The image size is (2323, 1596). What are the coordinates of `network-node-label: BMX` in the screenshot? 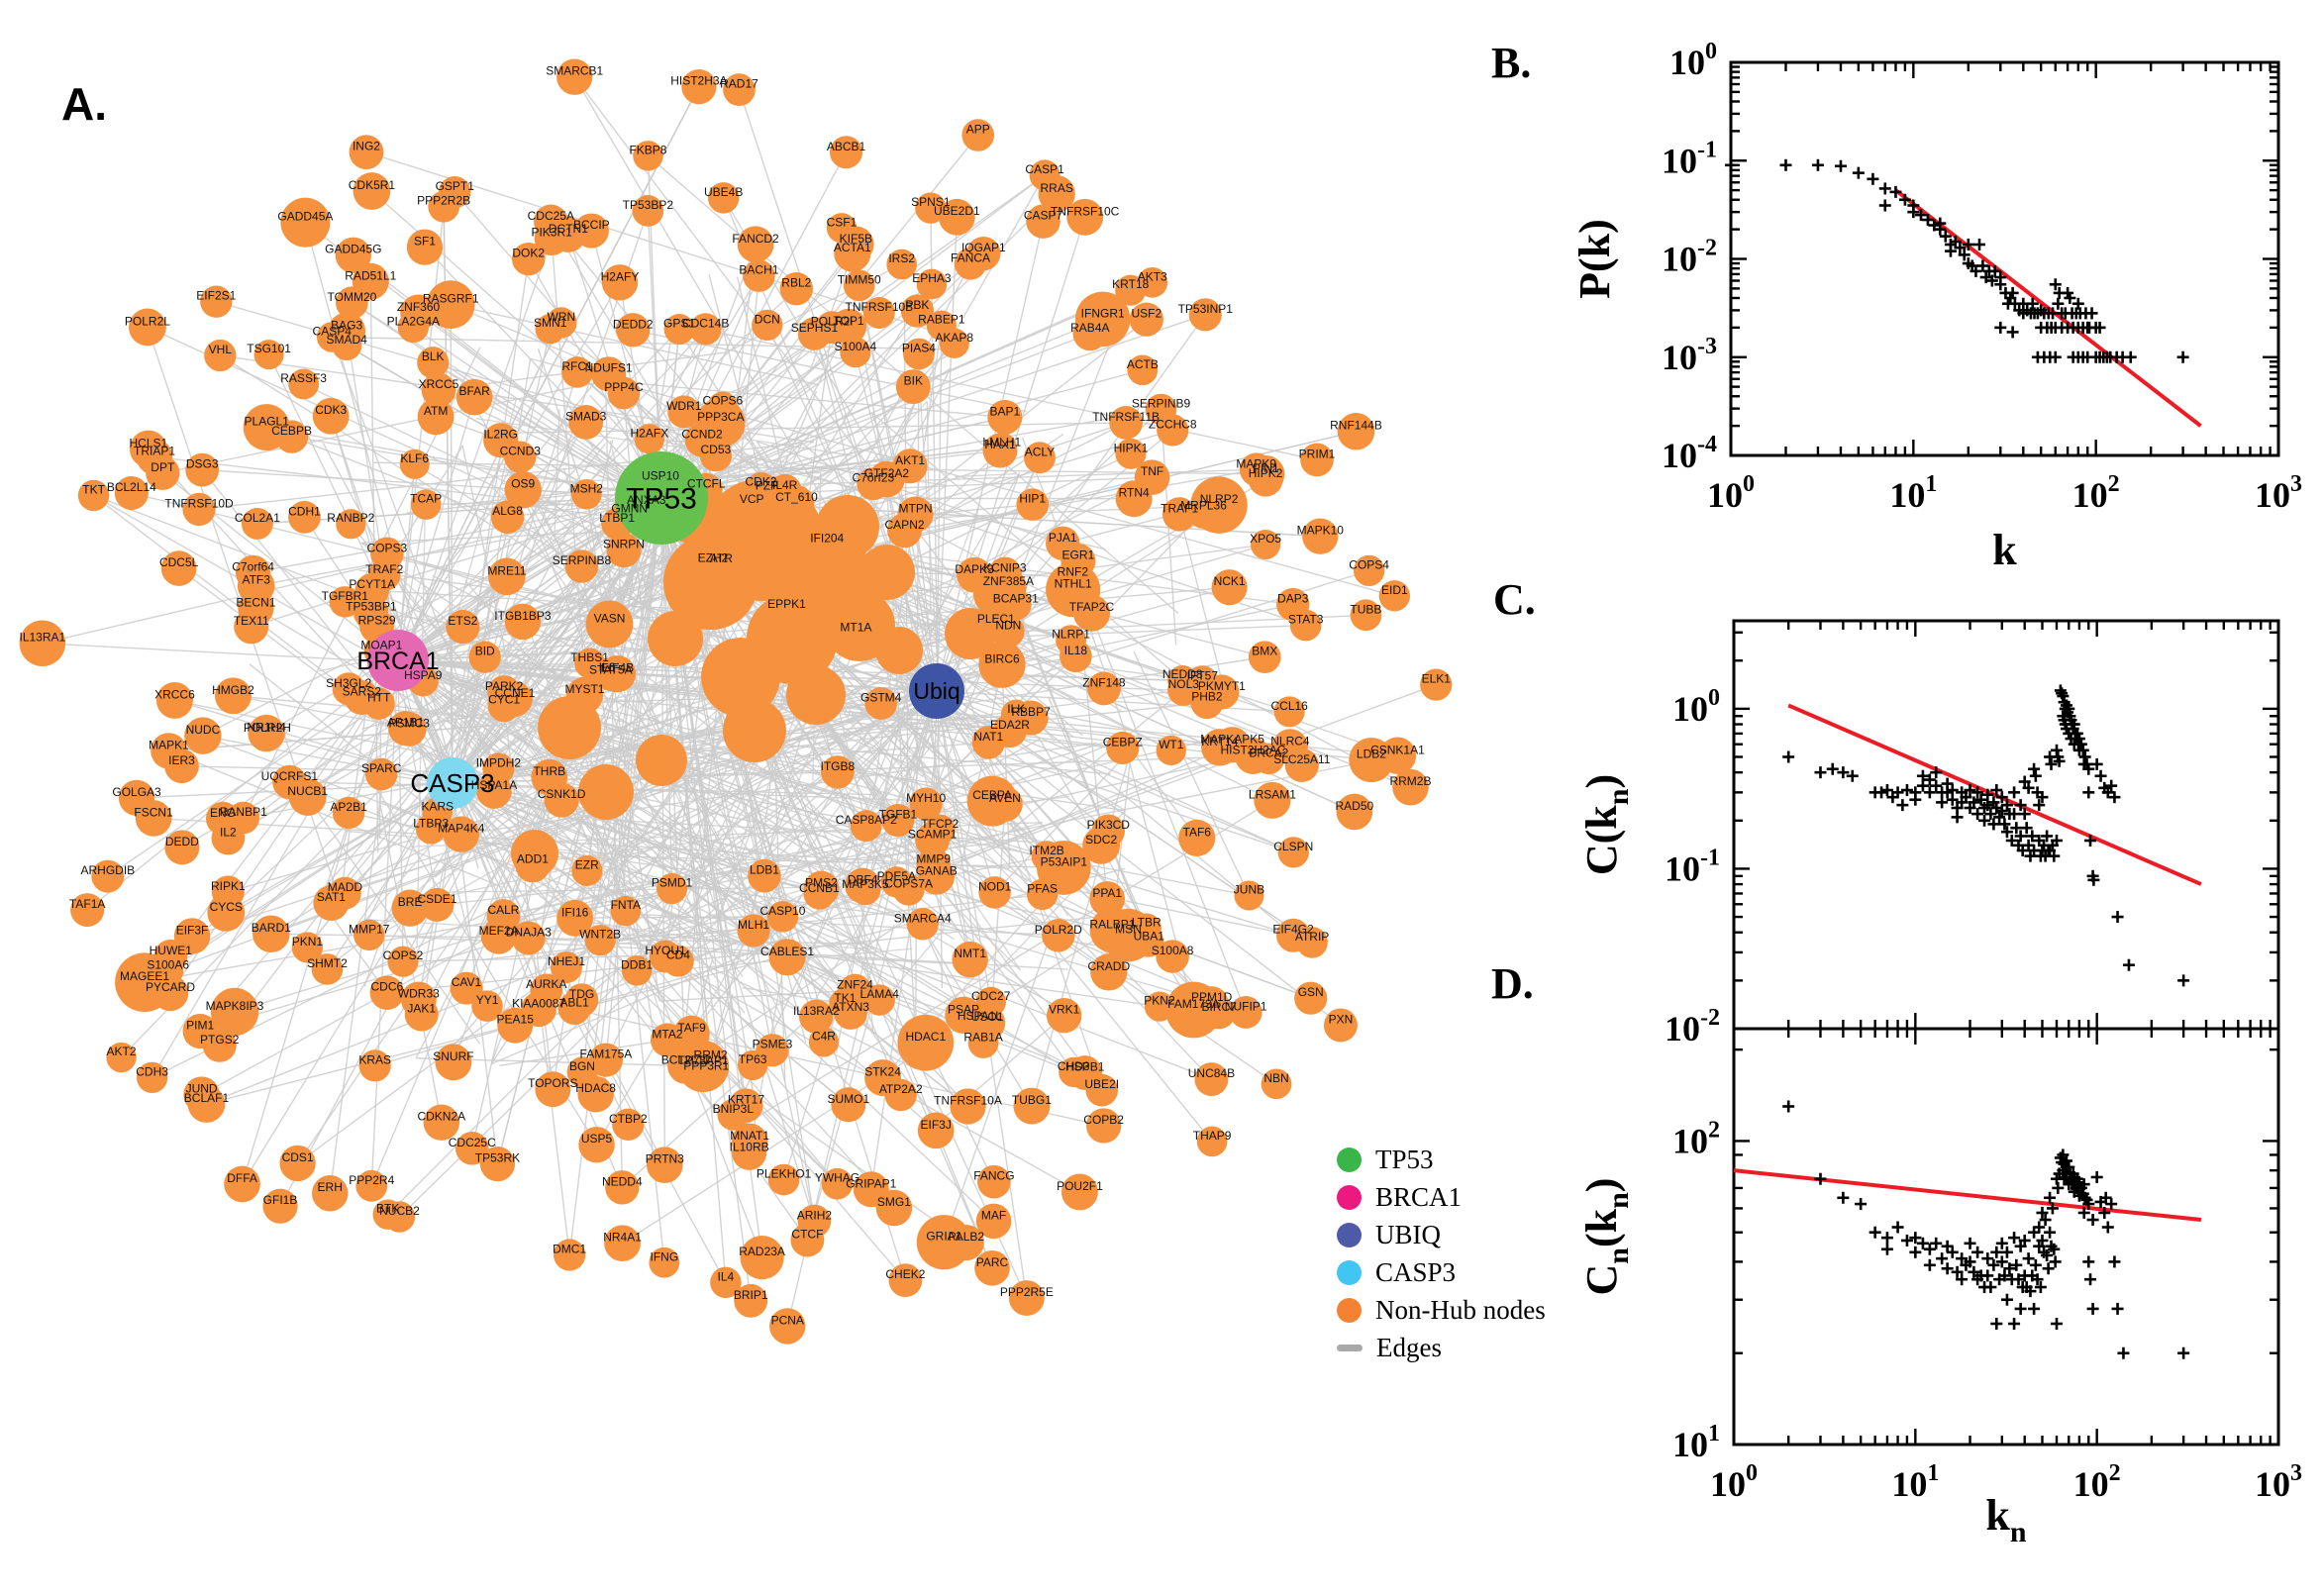 It's located at (1264, 651).